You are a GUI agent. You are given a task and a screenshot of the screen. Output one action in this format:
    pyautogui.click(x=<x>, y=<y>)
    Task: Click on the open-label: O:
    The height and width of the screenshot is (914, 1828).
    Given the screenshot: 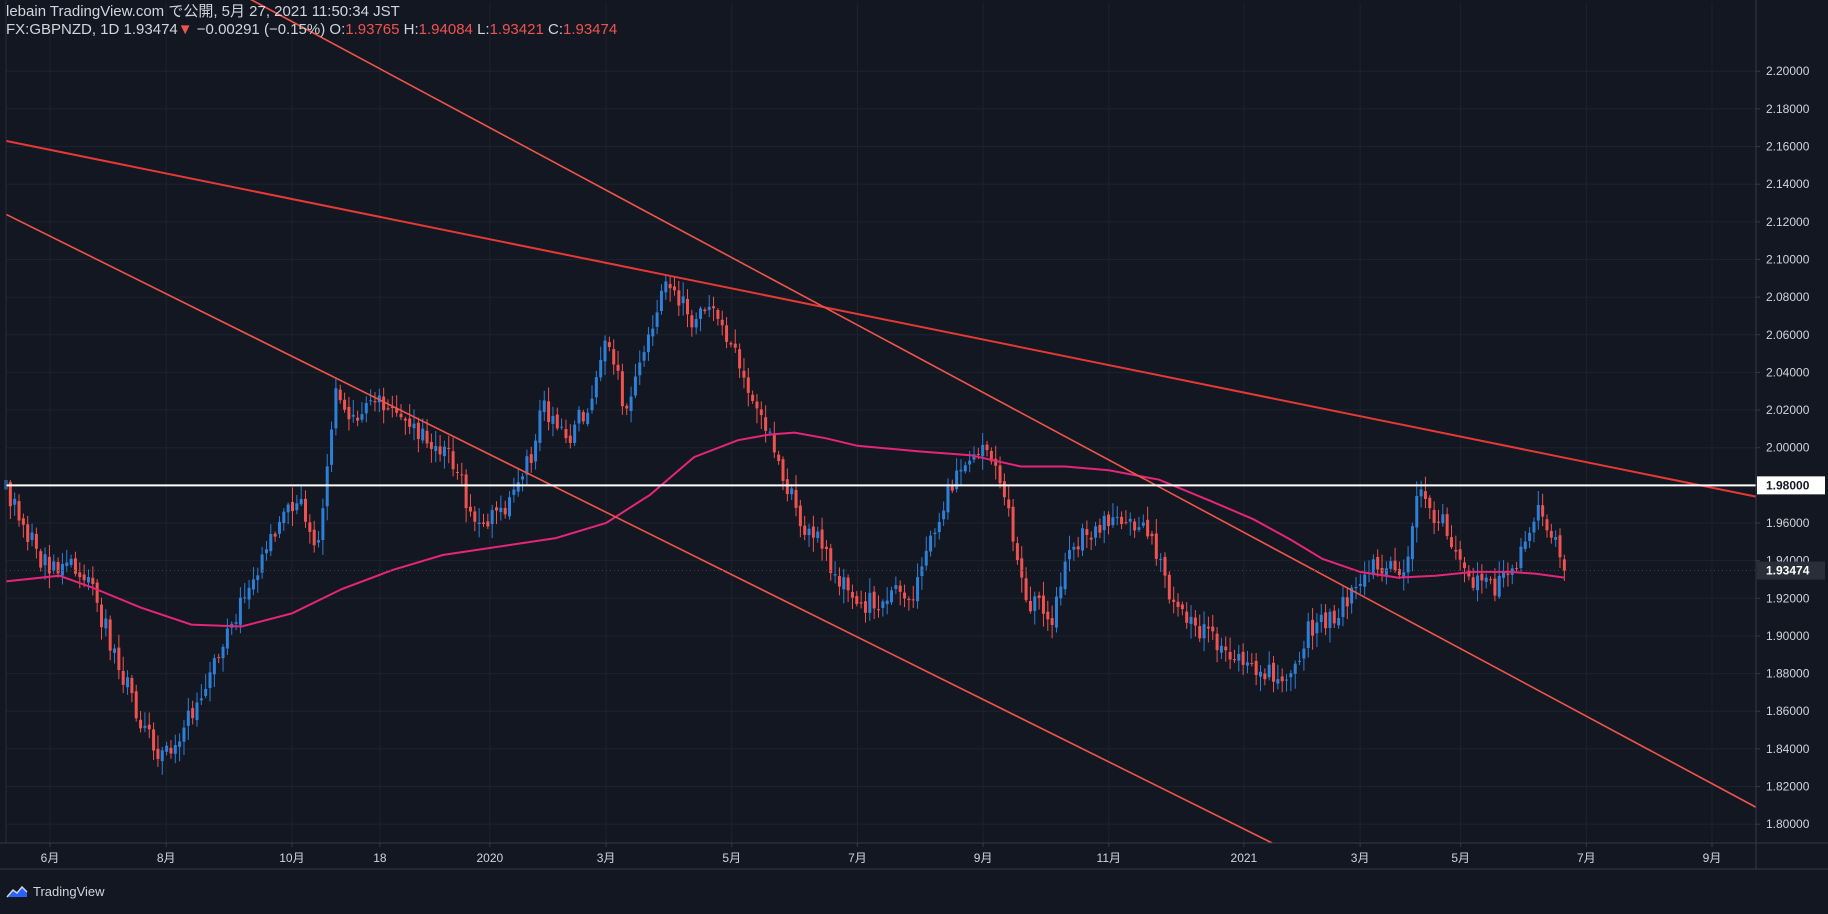 What is the action you would take?
    pyautogui.click(x=337, y=29)
    